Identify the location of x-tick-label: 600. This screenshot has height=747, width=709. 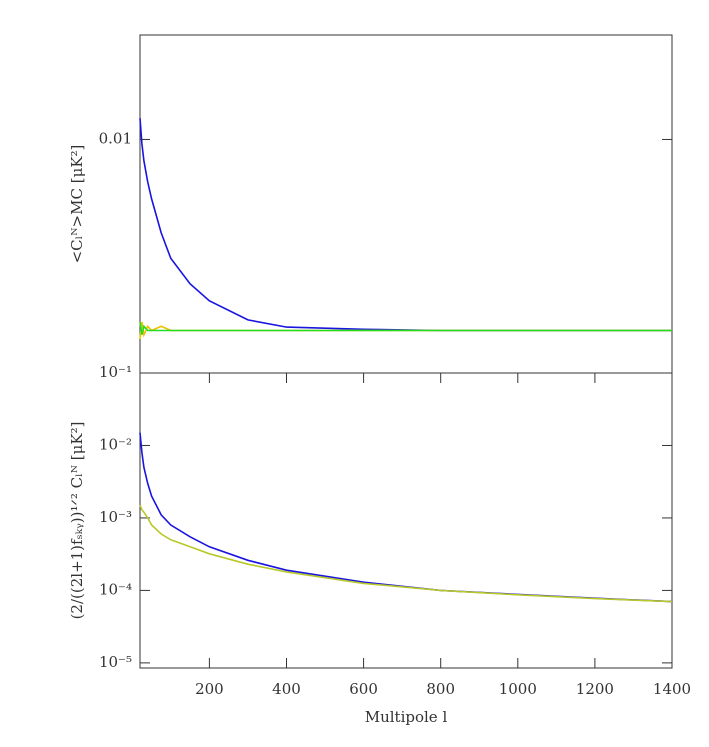
(363, 689).